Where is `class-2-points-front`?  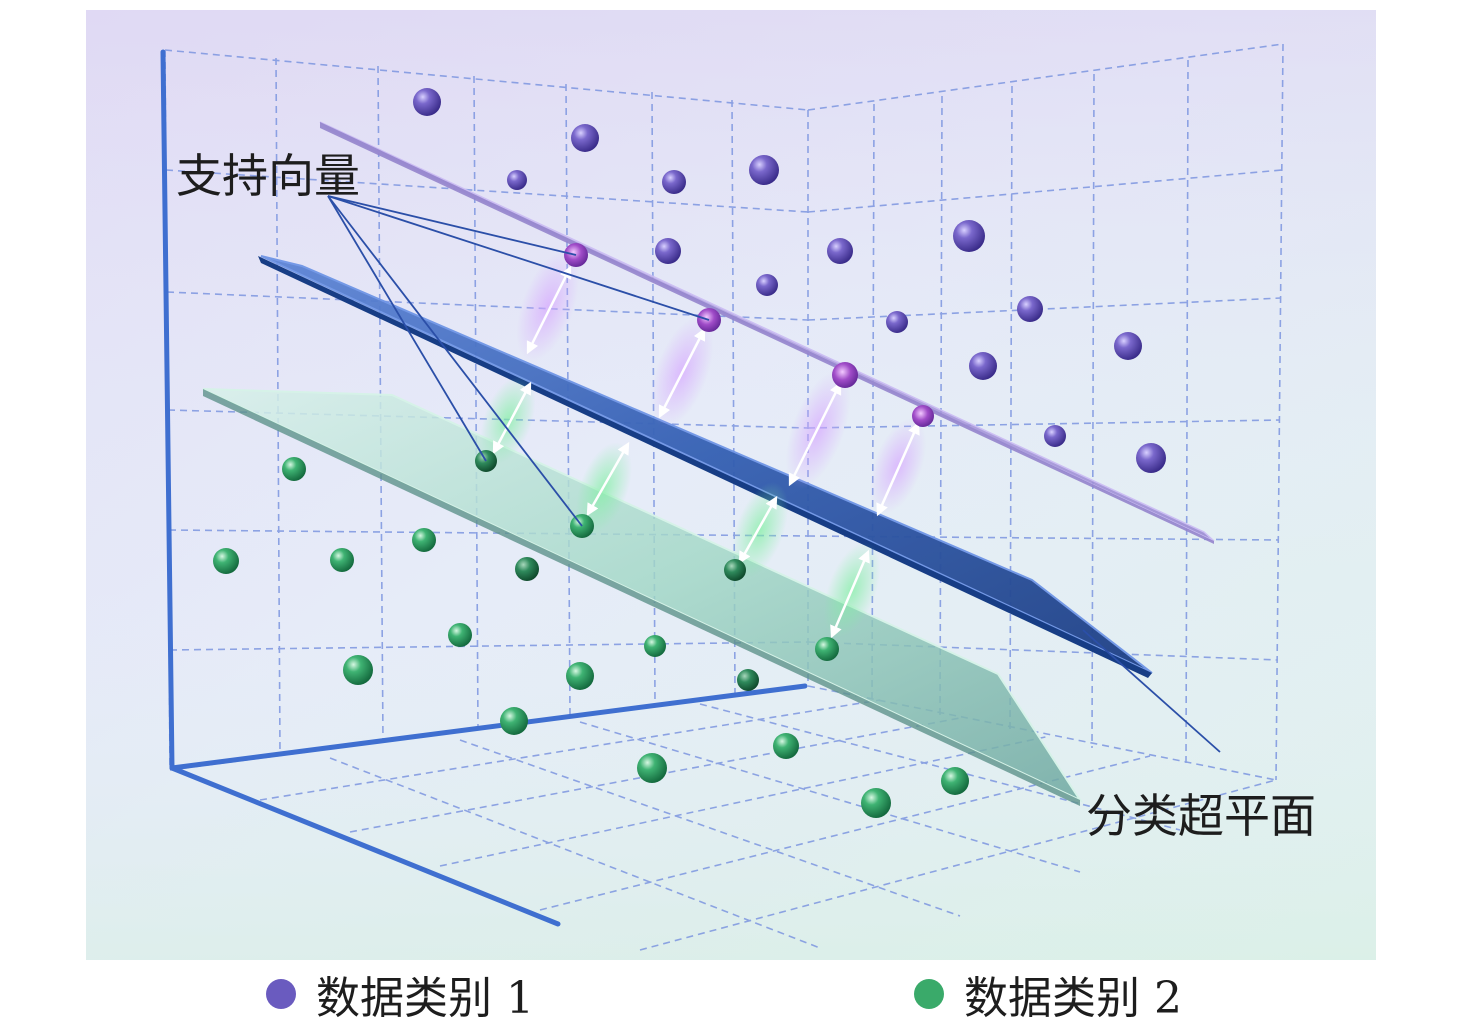 class-2-points-front is located at coordinates (734, 762).